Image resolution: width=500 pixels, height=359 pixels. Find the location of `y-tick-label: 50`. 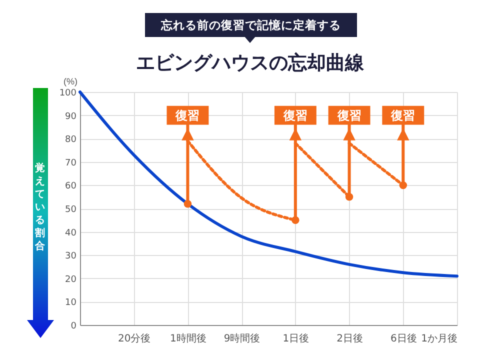

y-tick-label: 50 is located at coordinates (71, 210).